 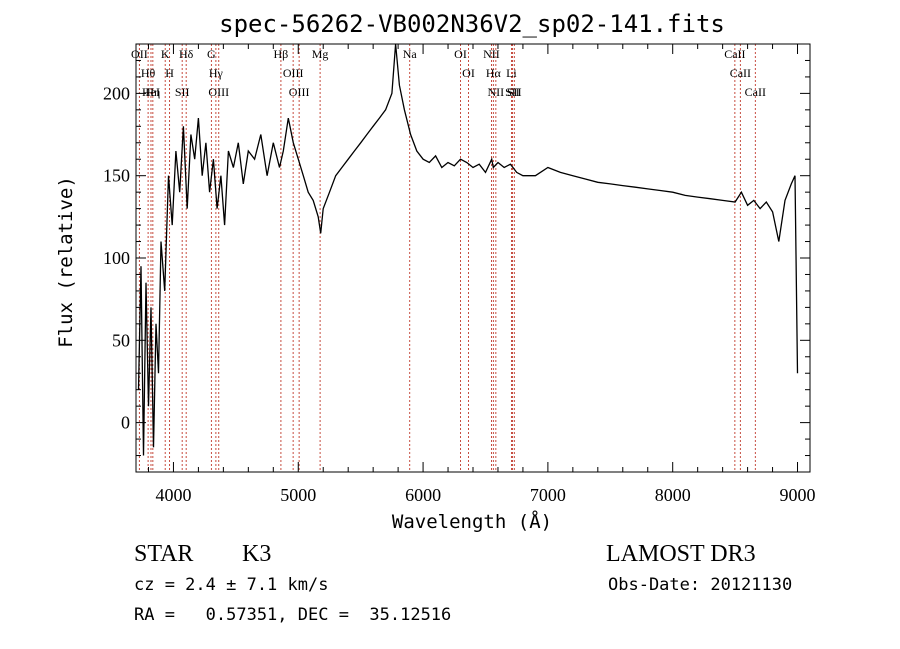 What do you see at coordinates (163, 554) in the screenshot?
I see `object-class: STAR` at bounding box center [163, 554].